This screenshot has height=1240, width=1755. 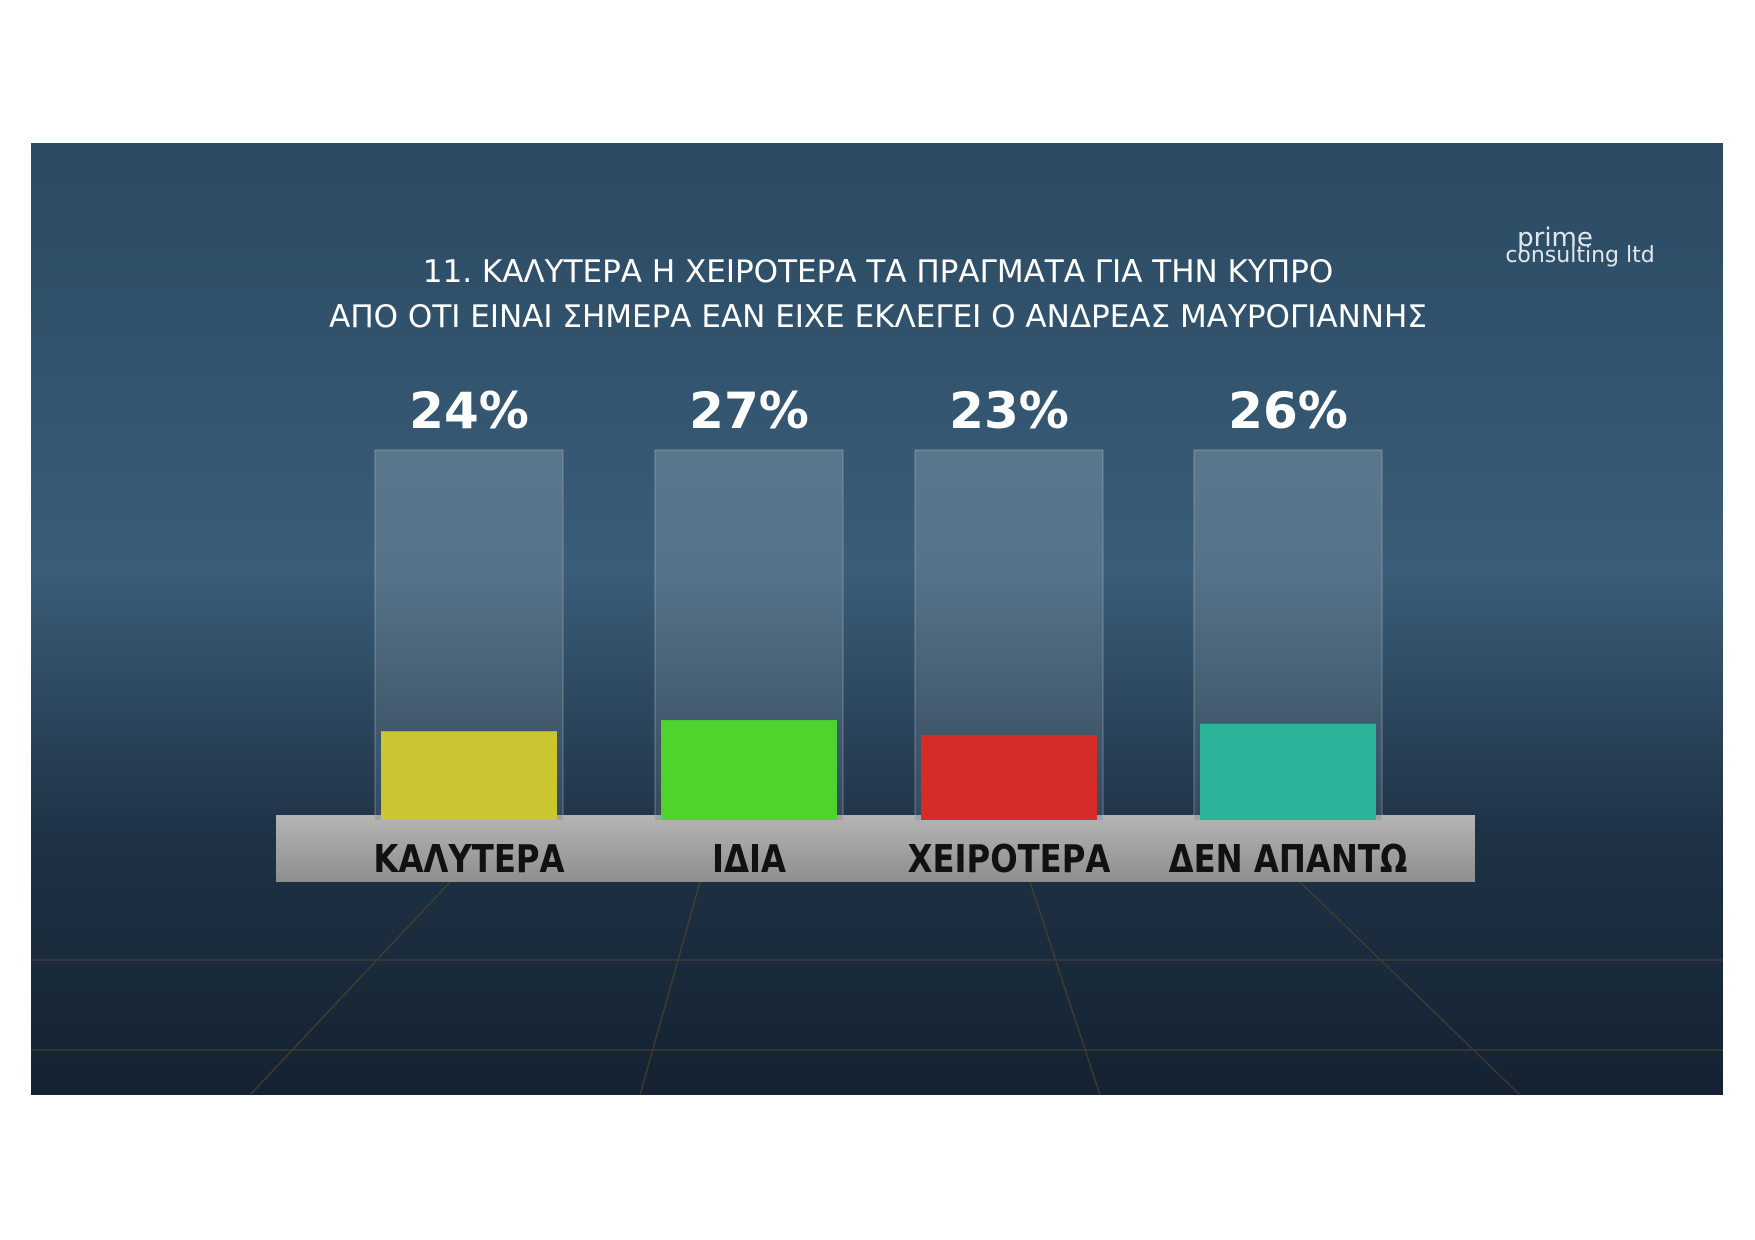 What do you see at coordinates (749, 411) in the screenshot?
I see `value-label: 27%` at bounding box center [749, 411].